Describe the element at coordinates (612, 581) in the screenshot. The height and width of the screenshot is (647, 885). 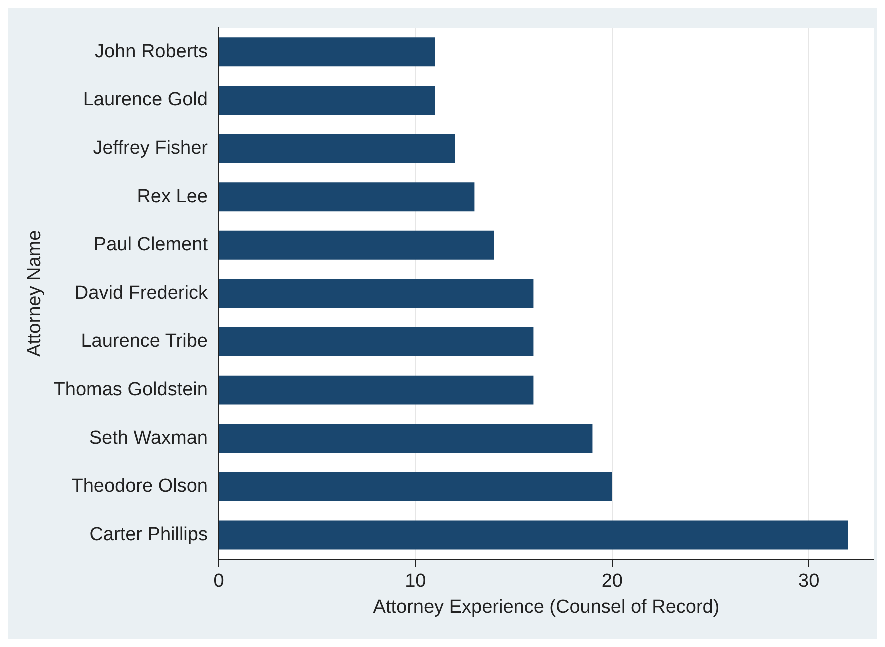
I see `x-tick-label: 20` at that location.